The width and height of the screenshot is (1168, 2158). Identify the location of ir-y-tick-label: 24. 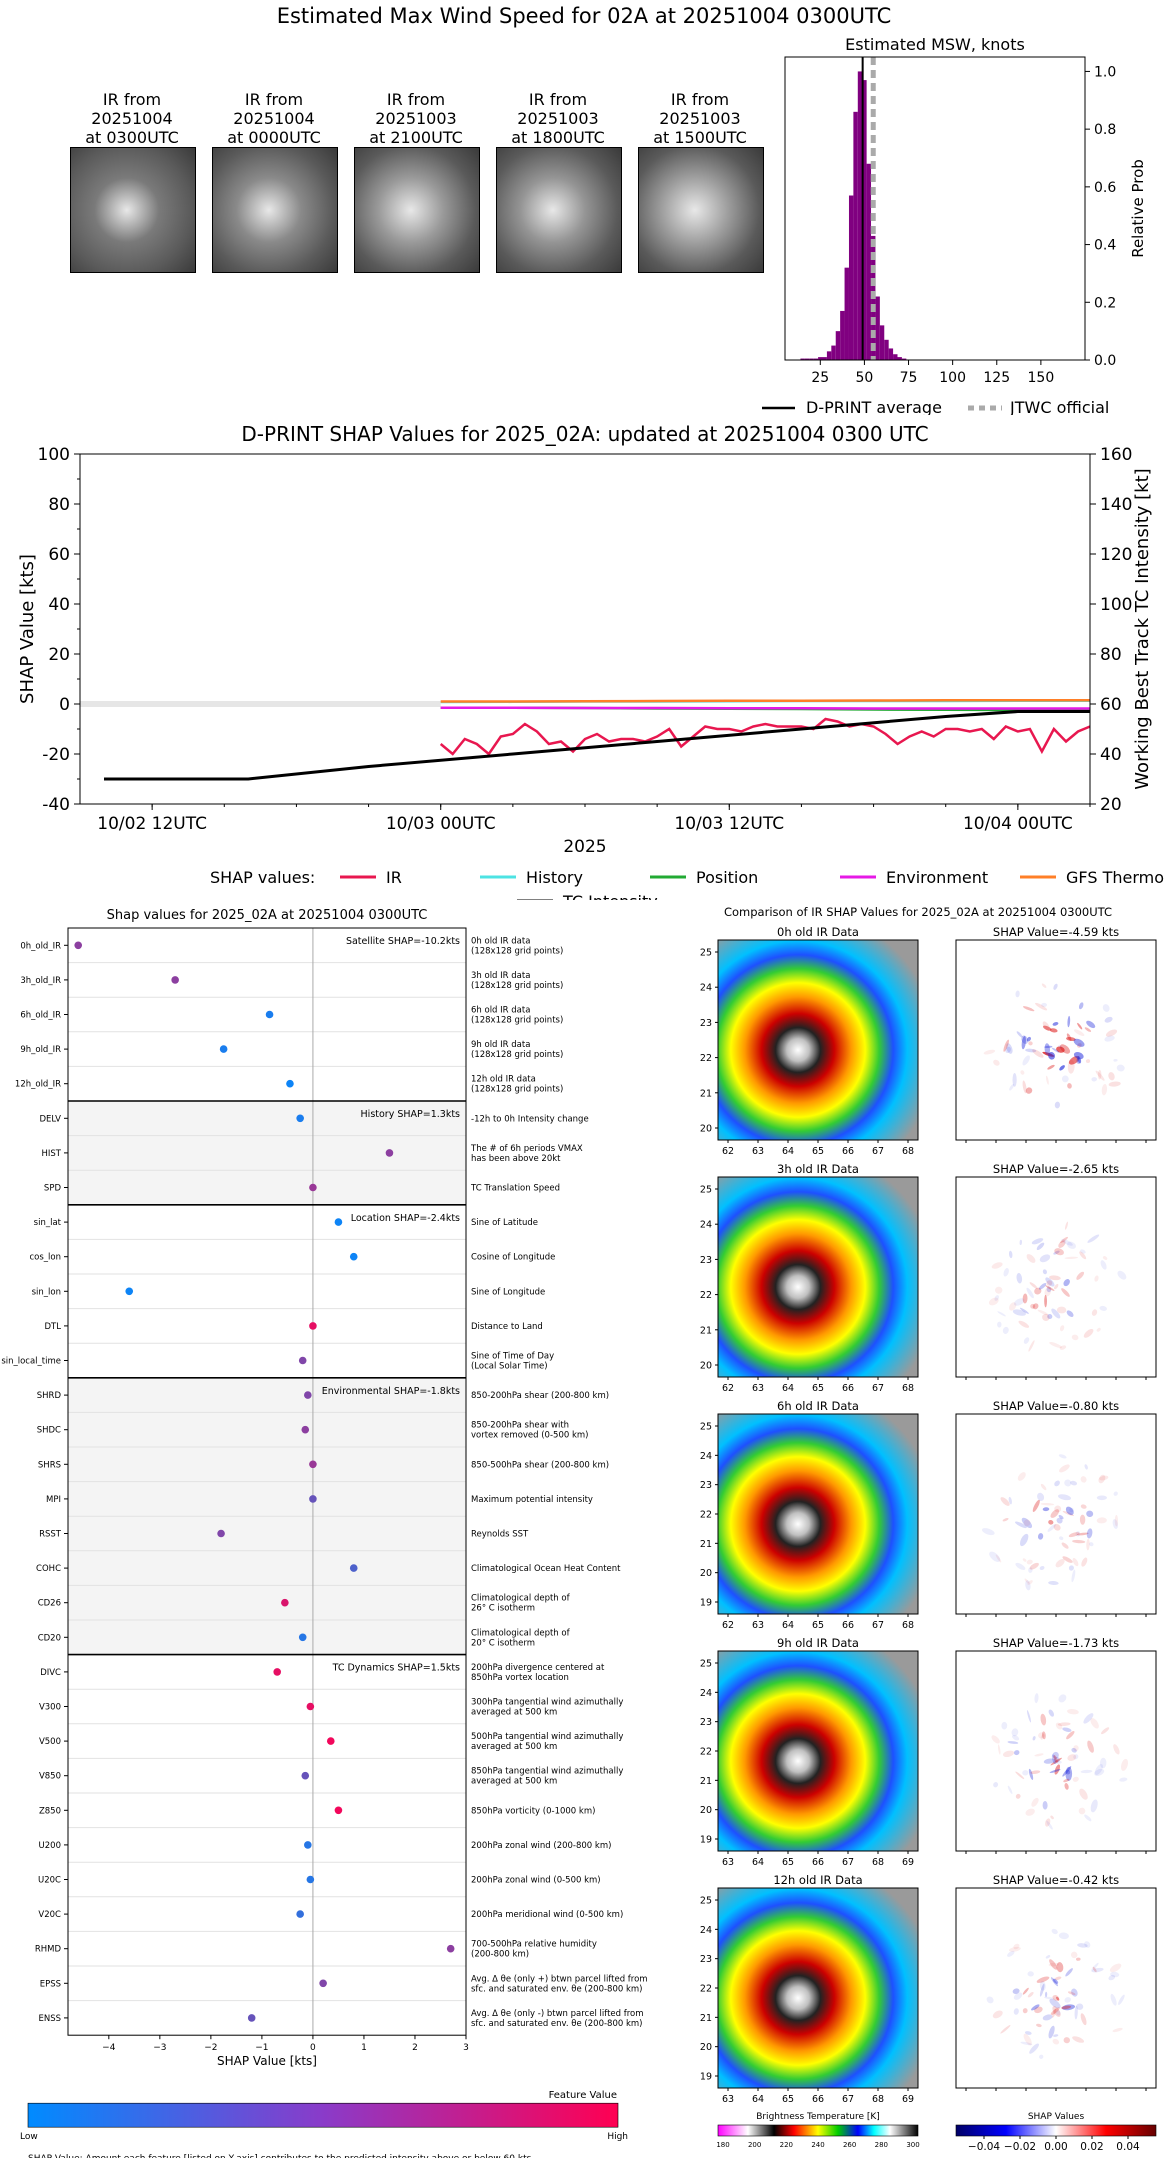
(706, 1930).